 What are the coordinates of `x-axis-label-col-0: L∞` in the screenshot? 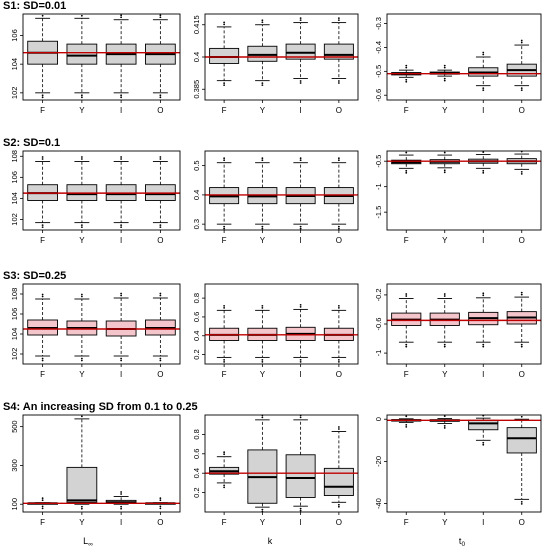 It's located at (88, 542).